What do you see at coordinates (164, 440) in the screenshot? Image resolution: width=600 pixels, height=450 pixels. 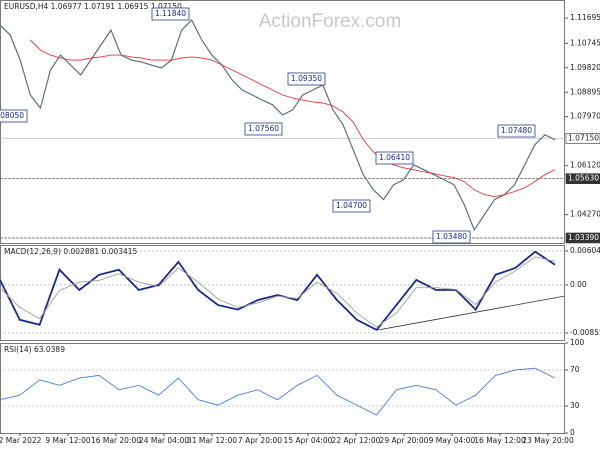 I see `x-tick-label: 24 Mar 04:00` at bounding box center [164, 440].